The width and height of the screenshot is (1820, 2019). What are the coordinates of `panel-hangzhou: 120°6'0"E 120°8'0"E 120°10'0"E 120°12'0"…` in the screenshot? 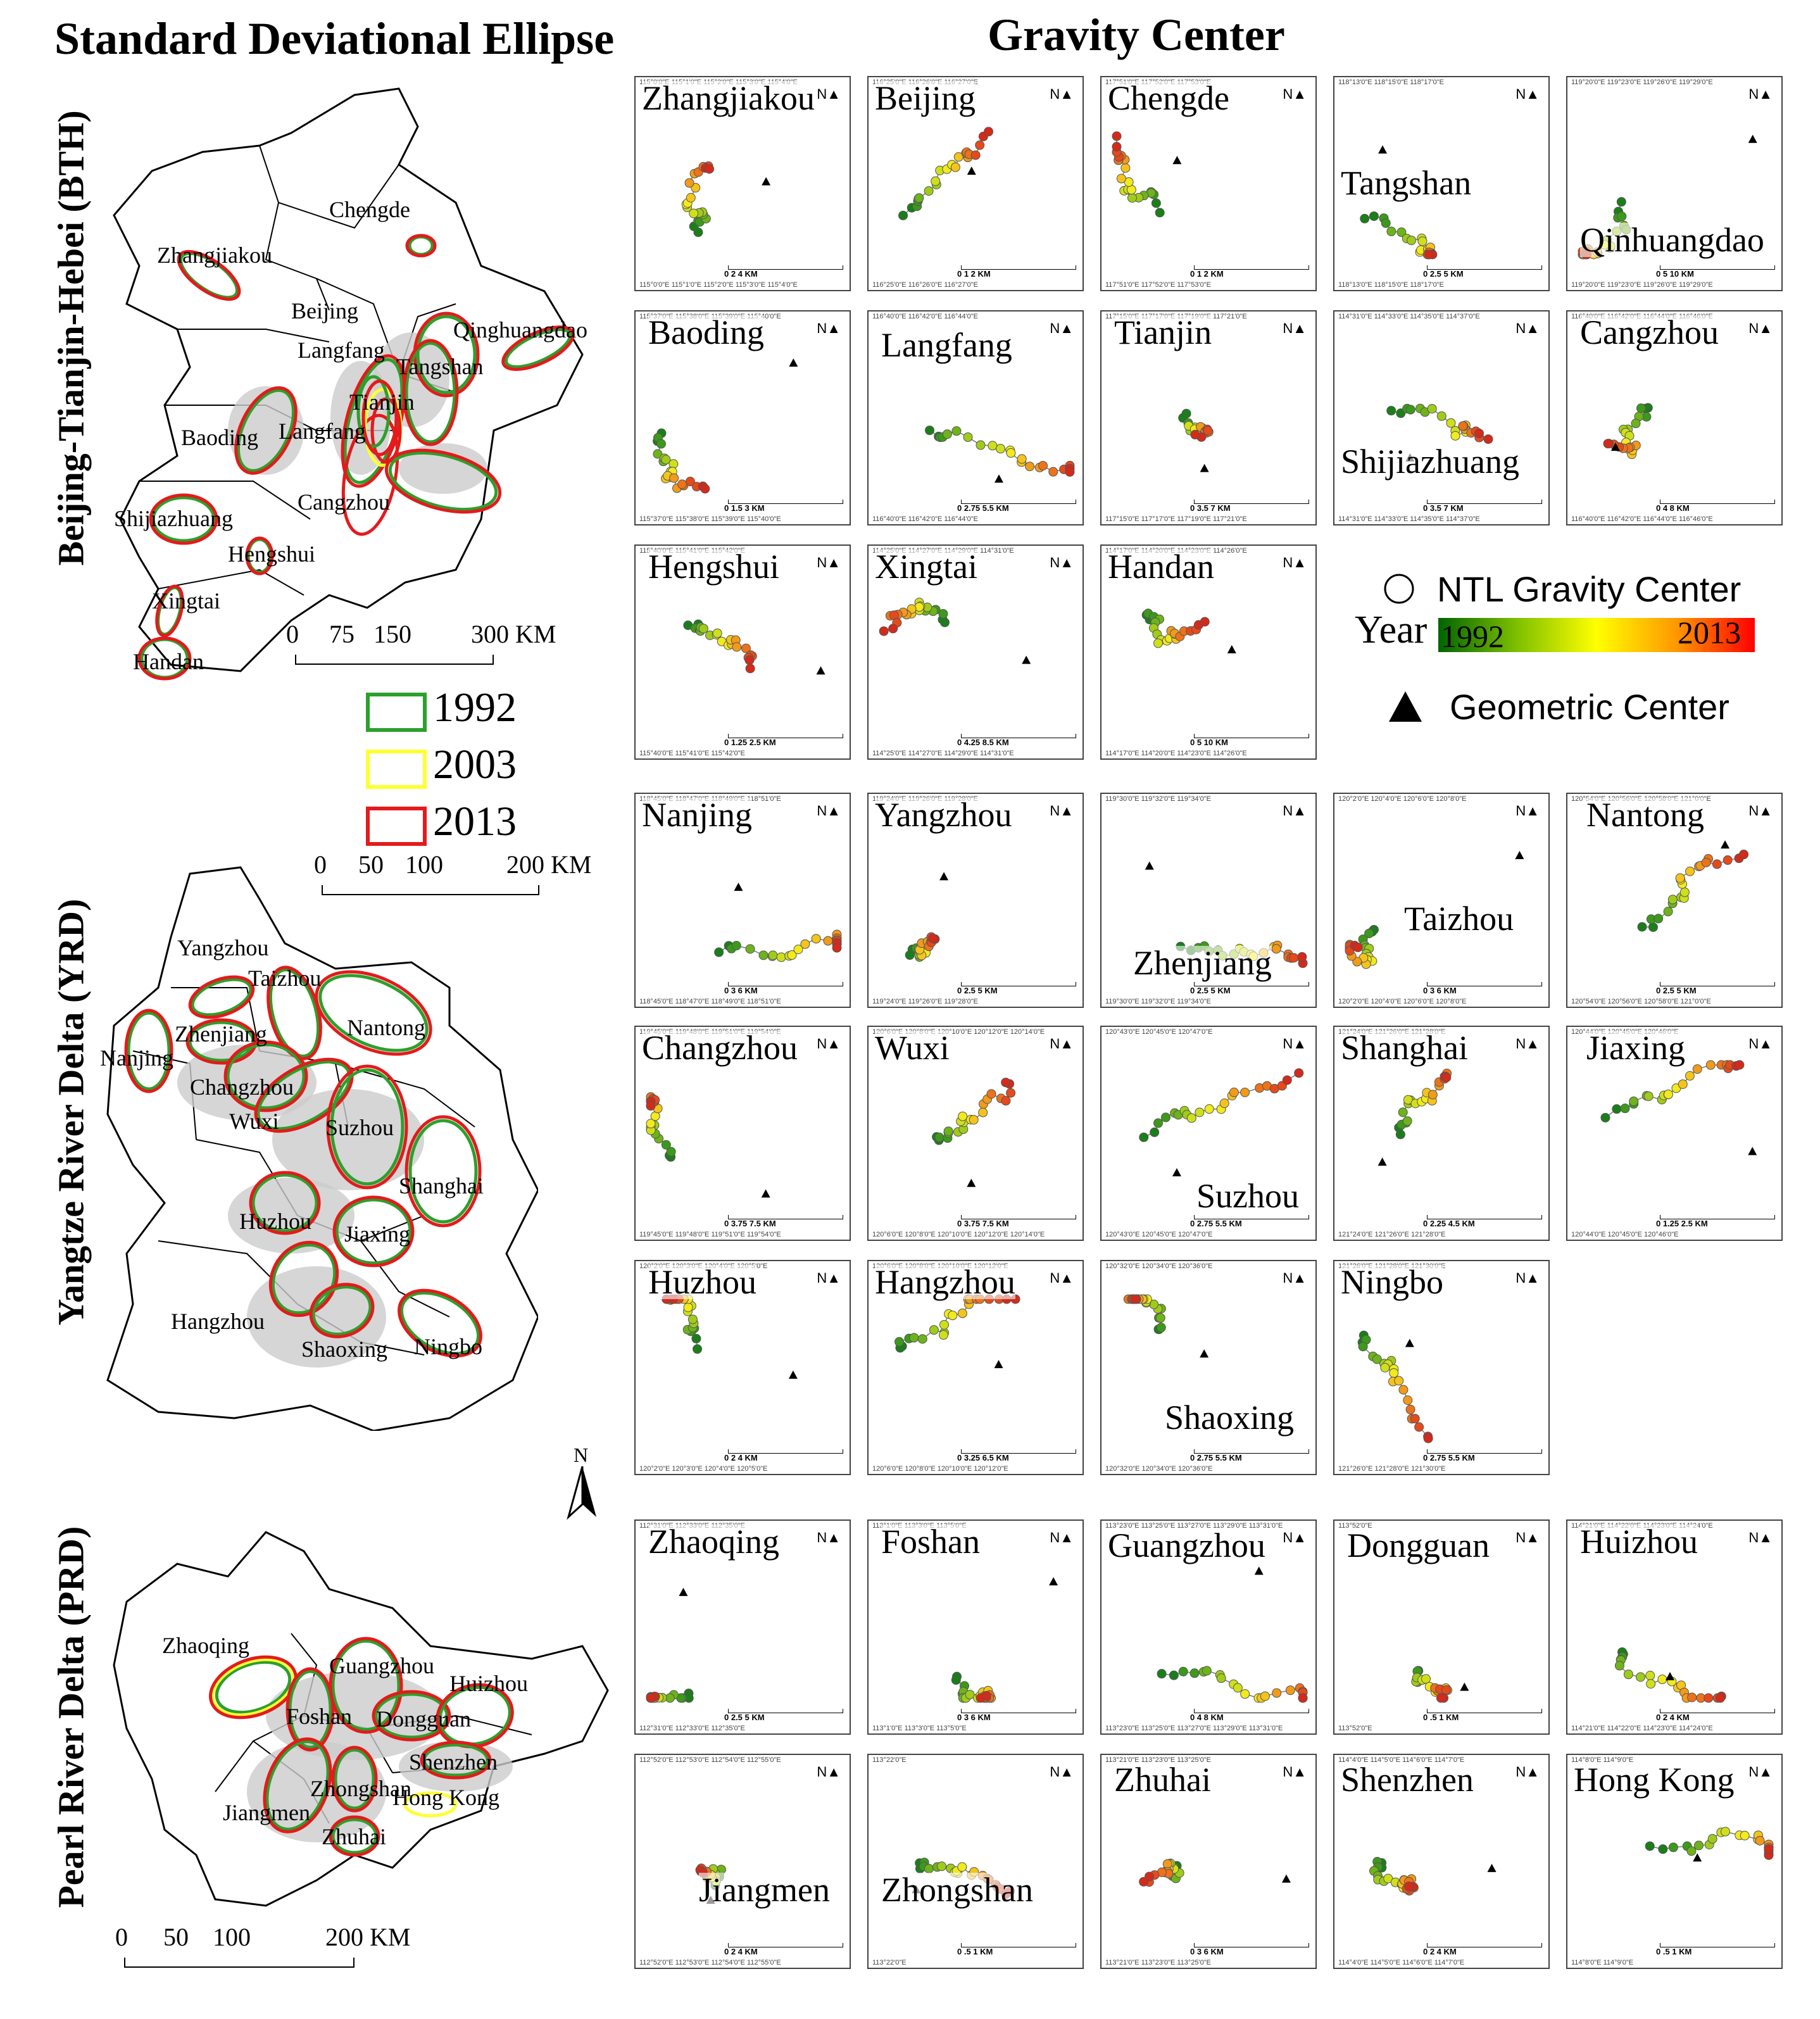 It's located at (975, 1367).